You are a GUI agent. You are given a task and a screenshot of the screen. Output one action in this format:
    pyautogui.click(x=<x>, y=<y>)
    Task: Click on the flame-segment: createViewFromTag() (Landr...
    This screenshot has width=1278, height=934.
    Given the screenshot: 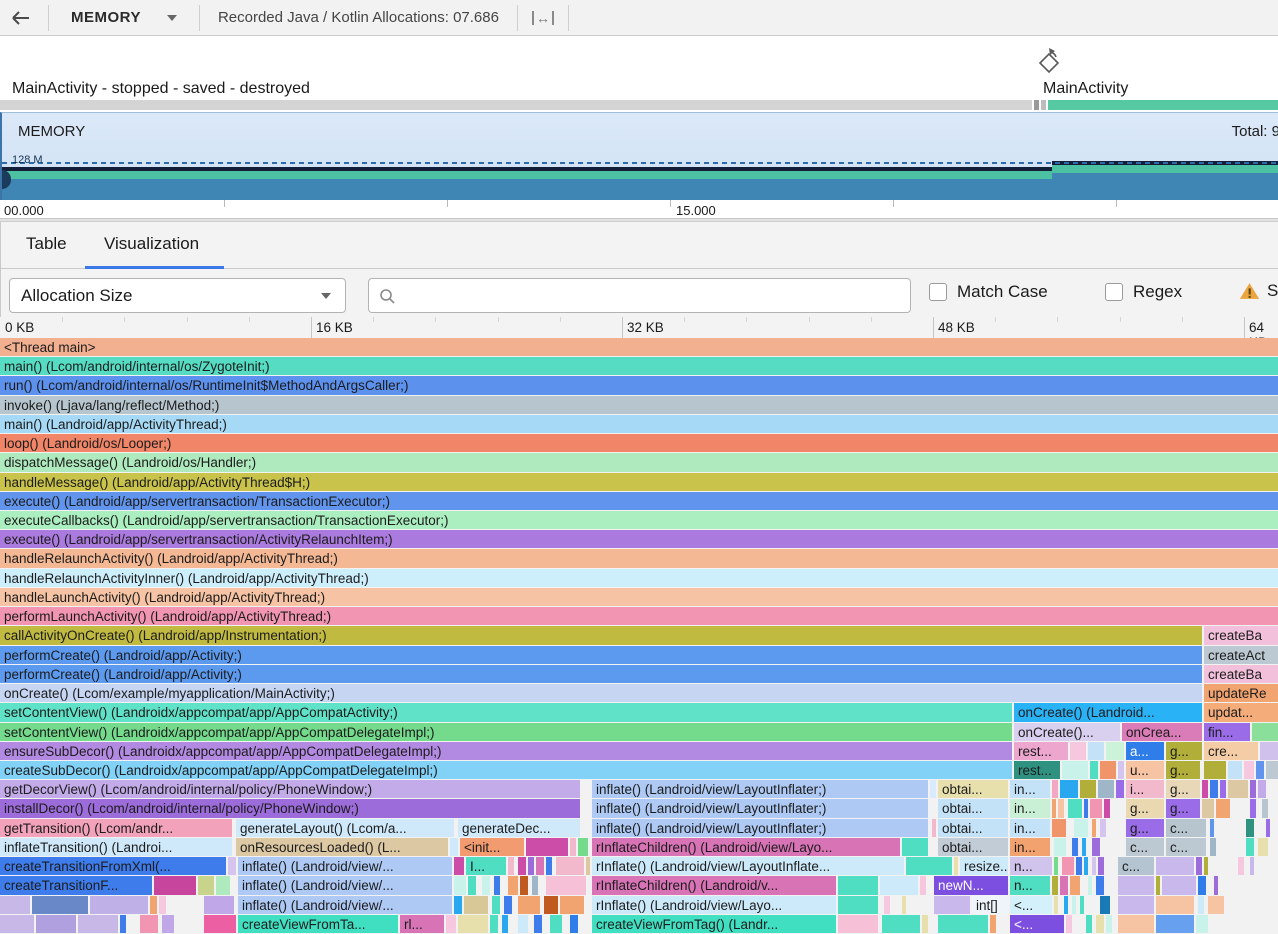 What is the action you would take?
    pyautogui.click(x=714, y=924)
    